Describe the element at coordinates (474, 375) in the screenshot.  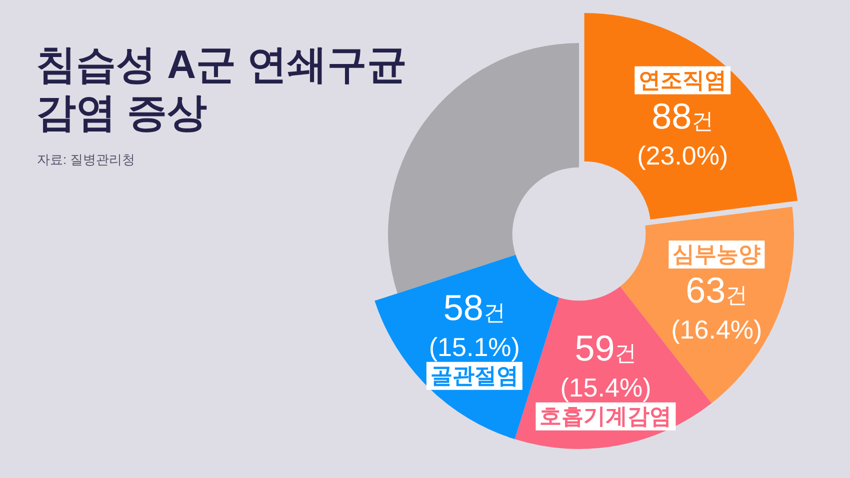
I see `slice-label: 골관절염` at that location.